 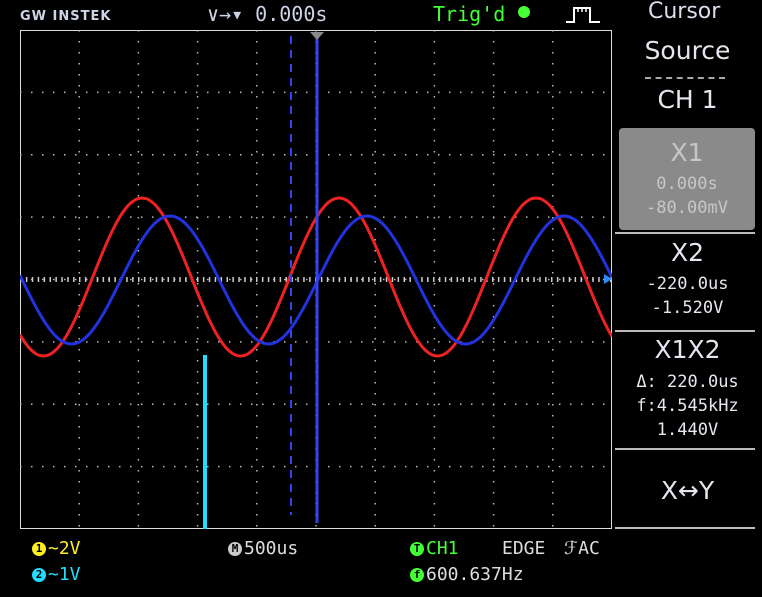 I want to click on timebase-value: 500us, so click(x=271, y=548).